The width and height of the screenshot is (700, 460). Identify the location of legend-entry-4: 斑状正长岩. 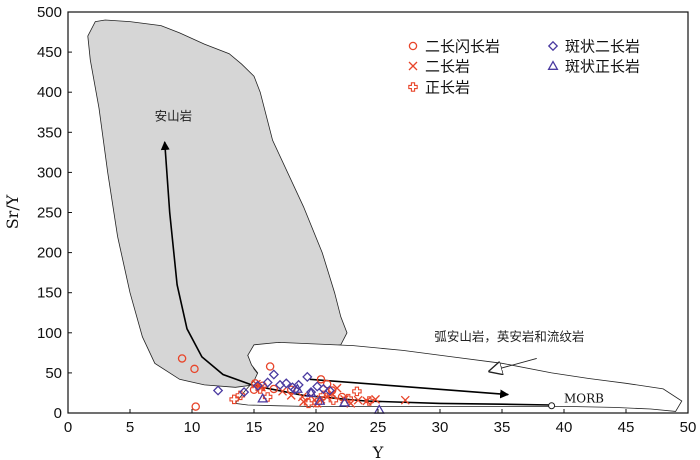
(593, 67).